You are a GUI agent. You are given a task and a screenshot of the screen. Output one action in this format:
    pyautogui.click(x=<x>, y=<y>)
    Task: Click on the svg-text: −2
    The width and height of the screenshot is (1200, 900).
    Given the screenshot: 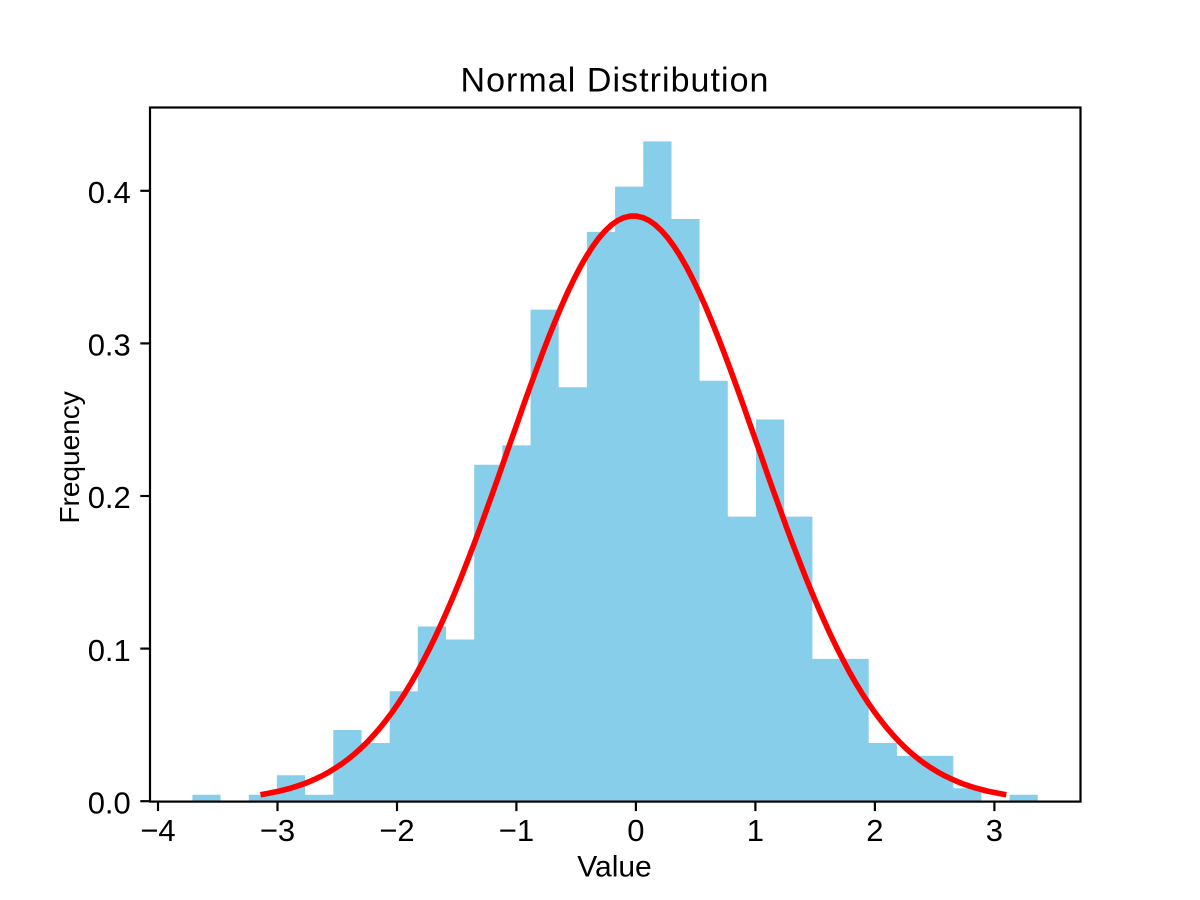 What is the action you would take?
    pyautogui.click(x=396, y=830)
    